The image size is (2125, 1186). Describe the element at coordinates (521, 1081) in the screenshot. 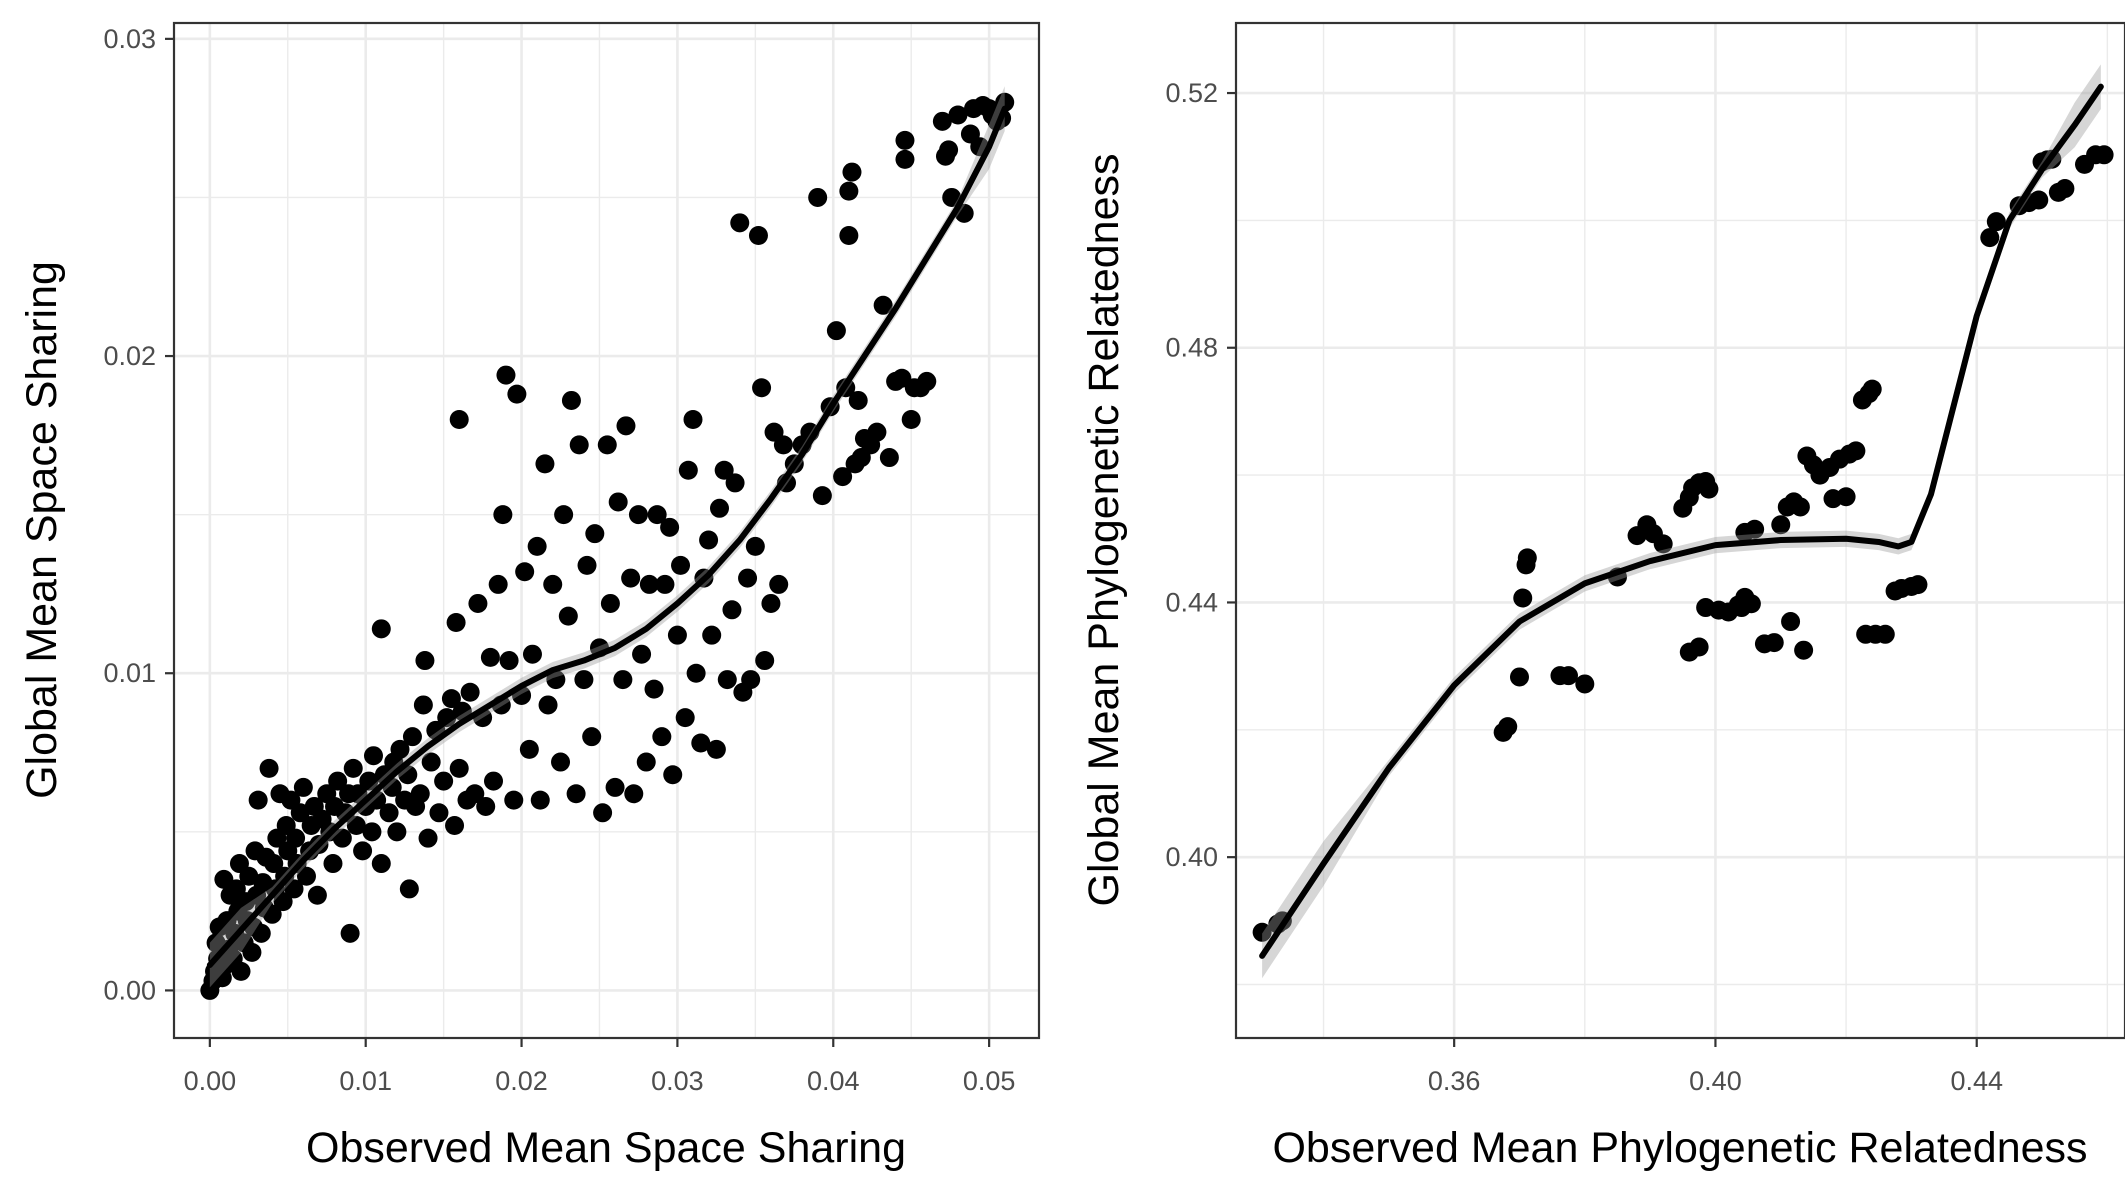

I see `x-tick-label: 0.02` at that location.